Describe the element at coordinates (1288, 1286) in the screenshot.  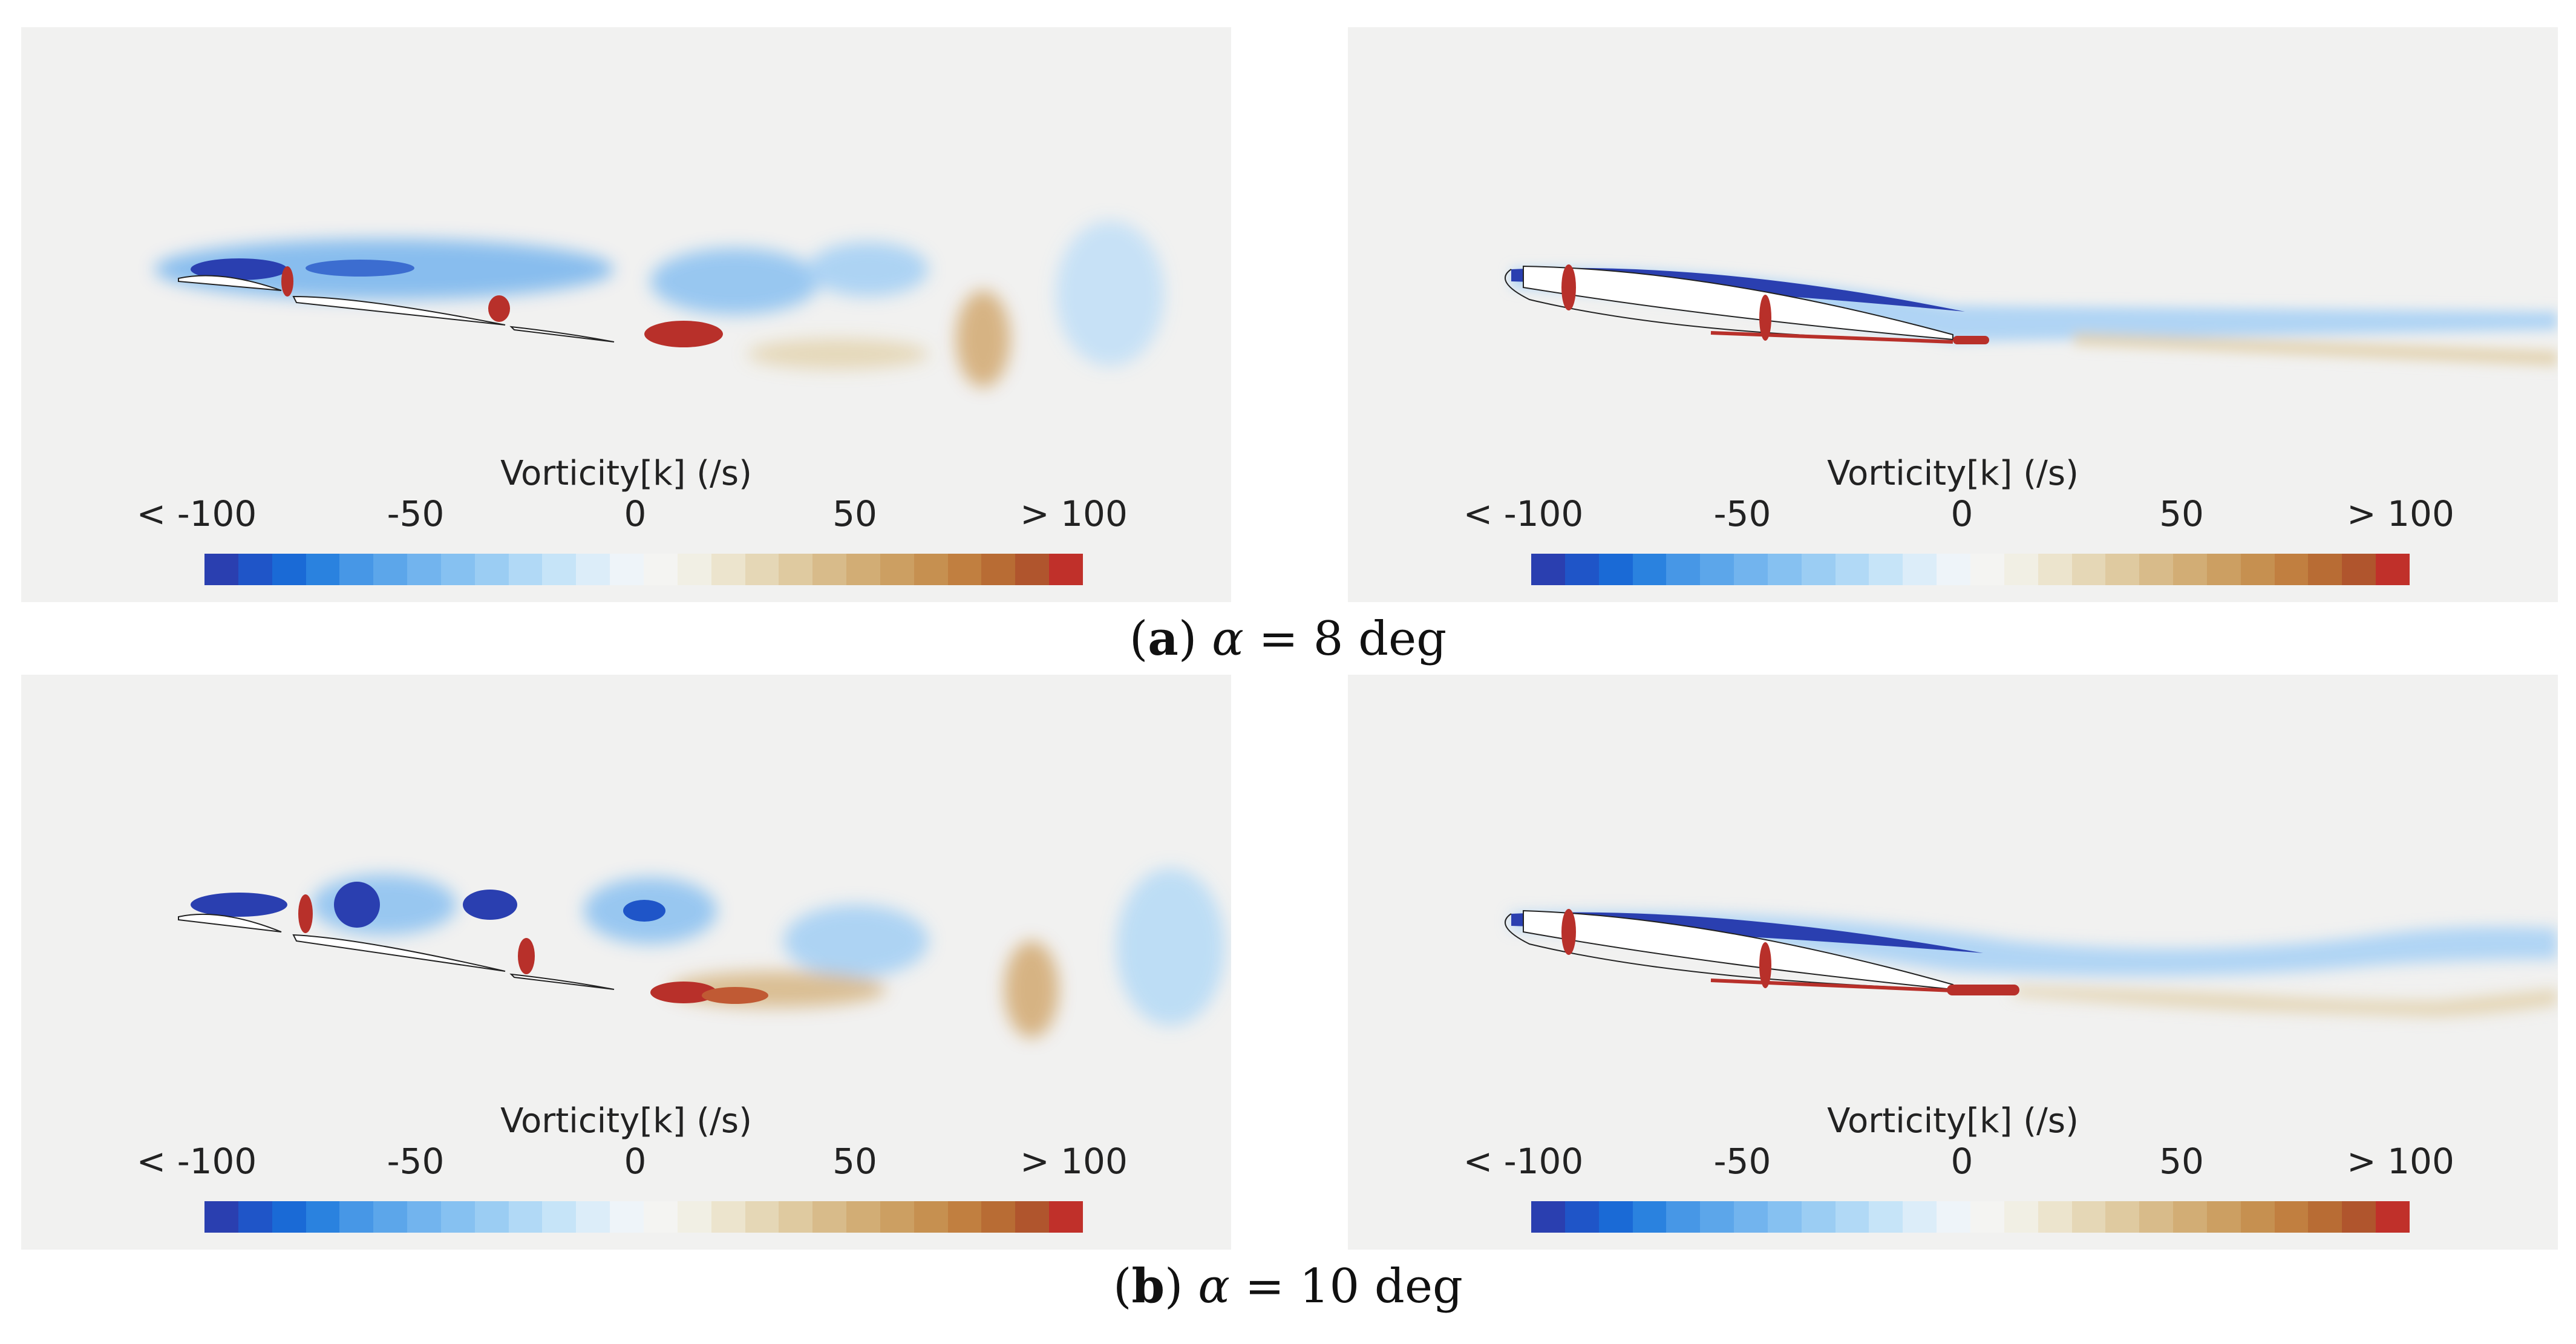
I see `caption-b: (b) α = 10 deg` at that location.